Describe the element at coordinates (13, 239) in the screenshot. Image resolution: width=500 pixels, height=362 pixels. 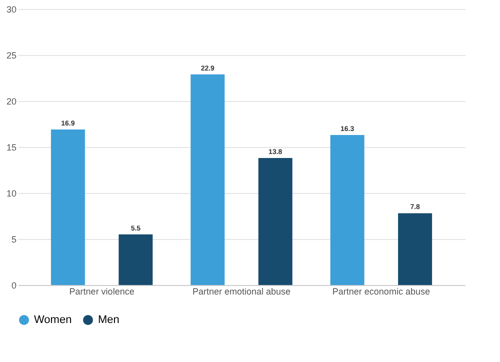
I see `y-tick-label: 5` at that location.